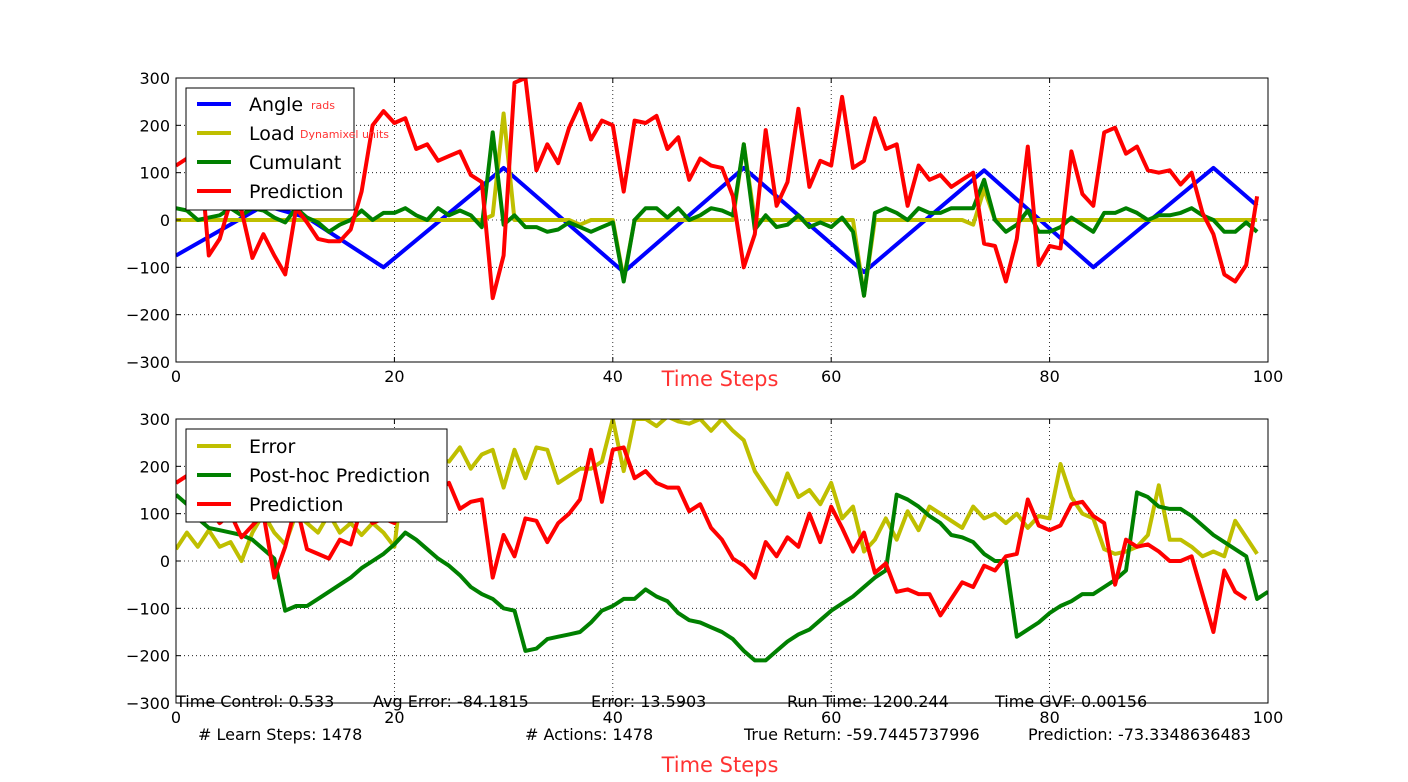  I want to click on legend-load-label: Load, so click(272, 134).